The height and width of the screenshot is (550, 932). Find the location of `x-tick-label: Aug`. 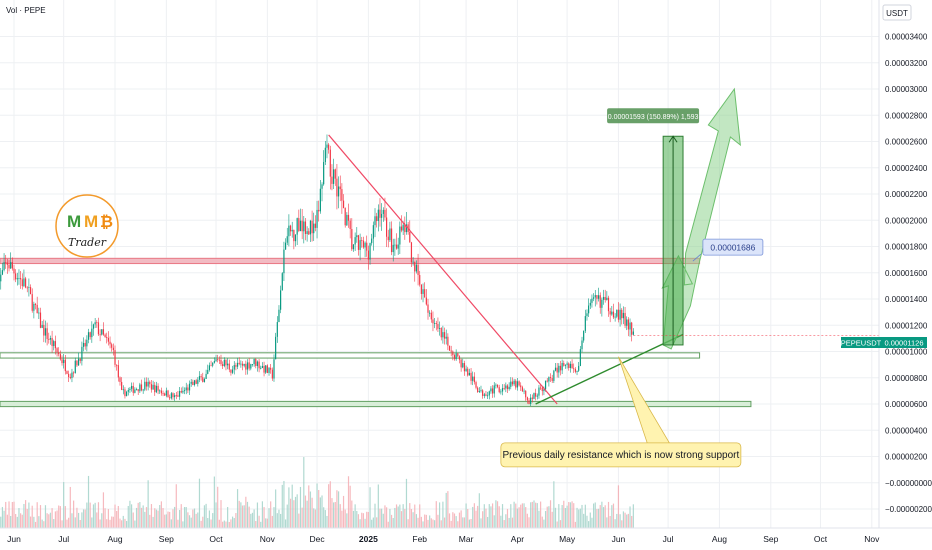

x-tick-label: Aug is located at coordinates (114, 539).